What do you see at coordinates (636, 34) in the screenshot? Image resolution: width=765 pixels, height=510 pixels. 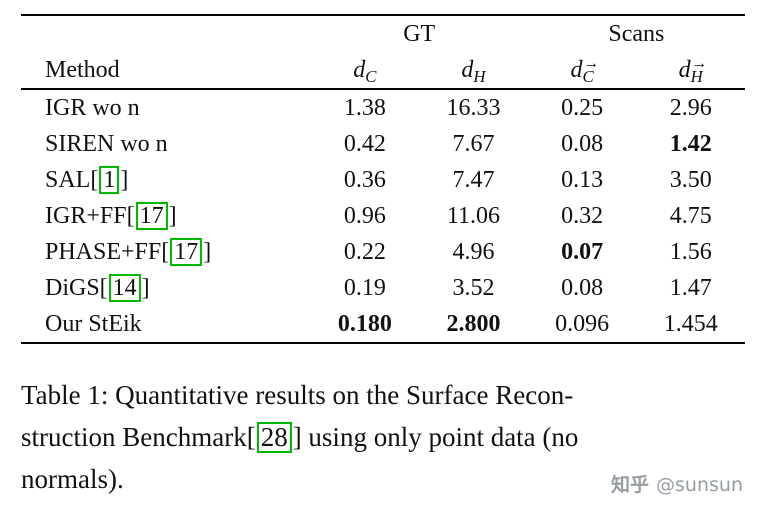 I see `group-header-scans: Scans` at bounding box center [636, 34].